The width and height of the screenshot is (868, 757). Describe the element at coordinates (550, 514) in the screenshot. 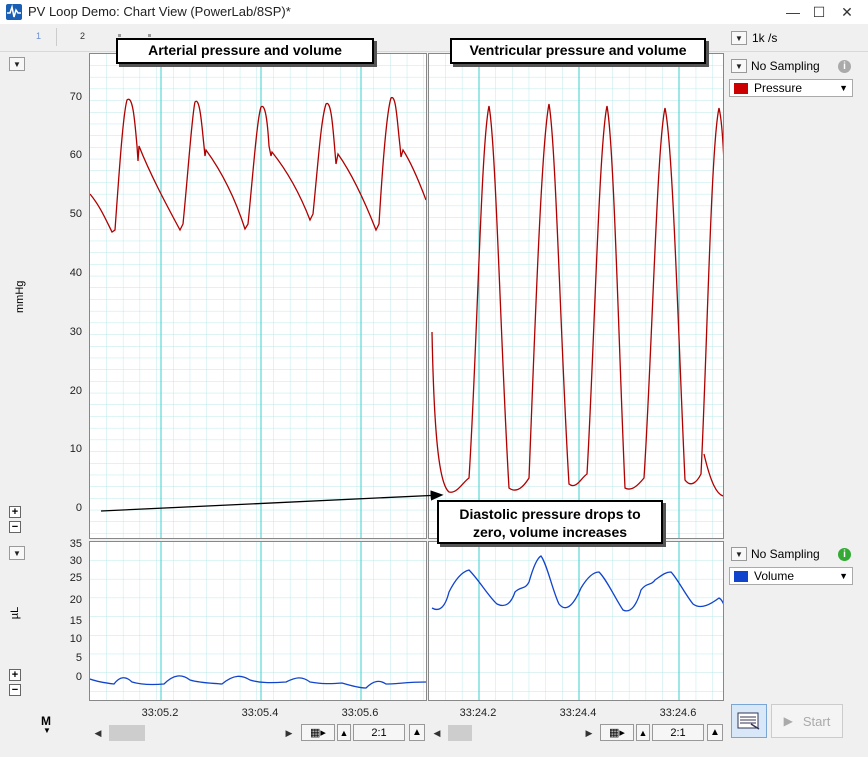

I see `callout-line-1: Diastolic pressure drops to` at that location.